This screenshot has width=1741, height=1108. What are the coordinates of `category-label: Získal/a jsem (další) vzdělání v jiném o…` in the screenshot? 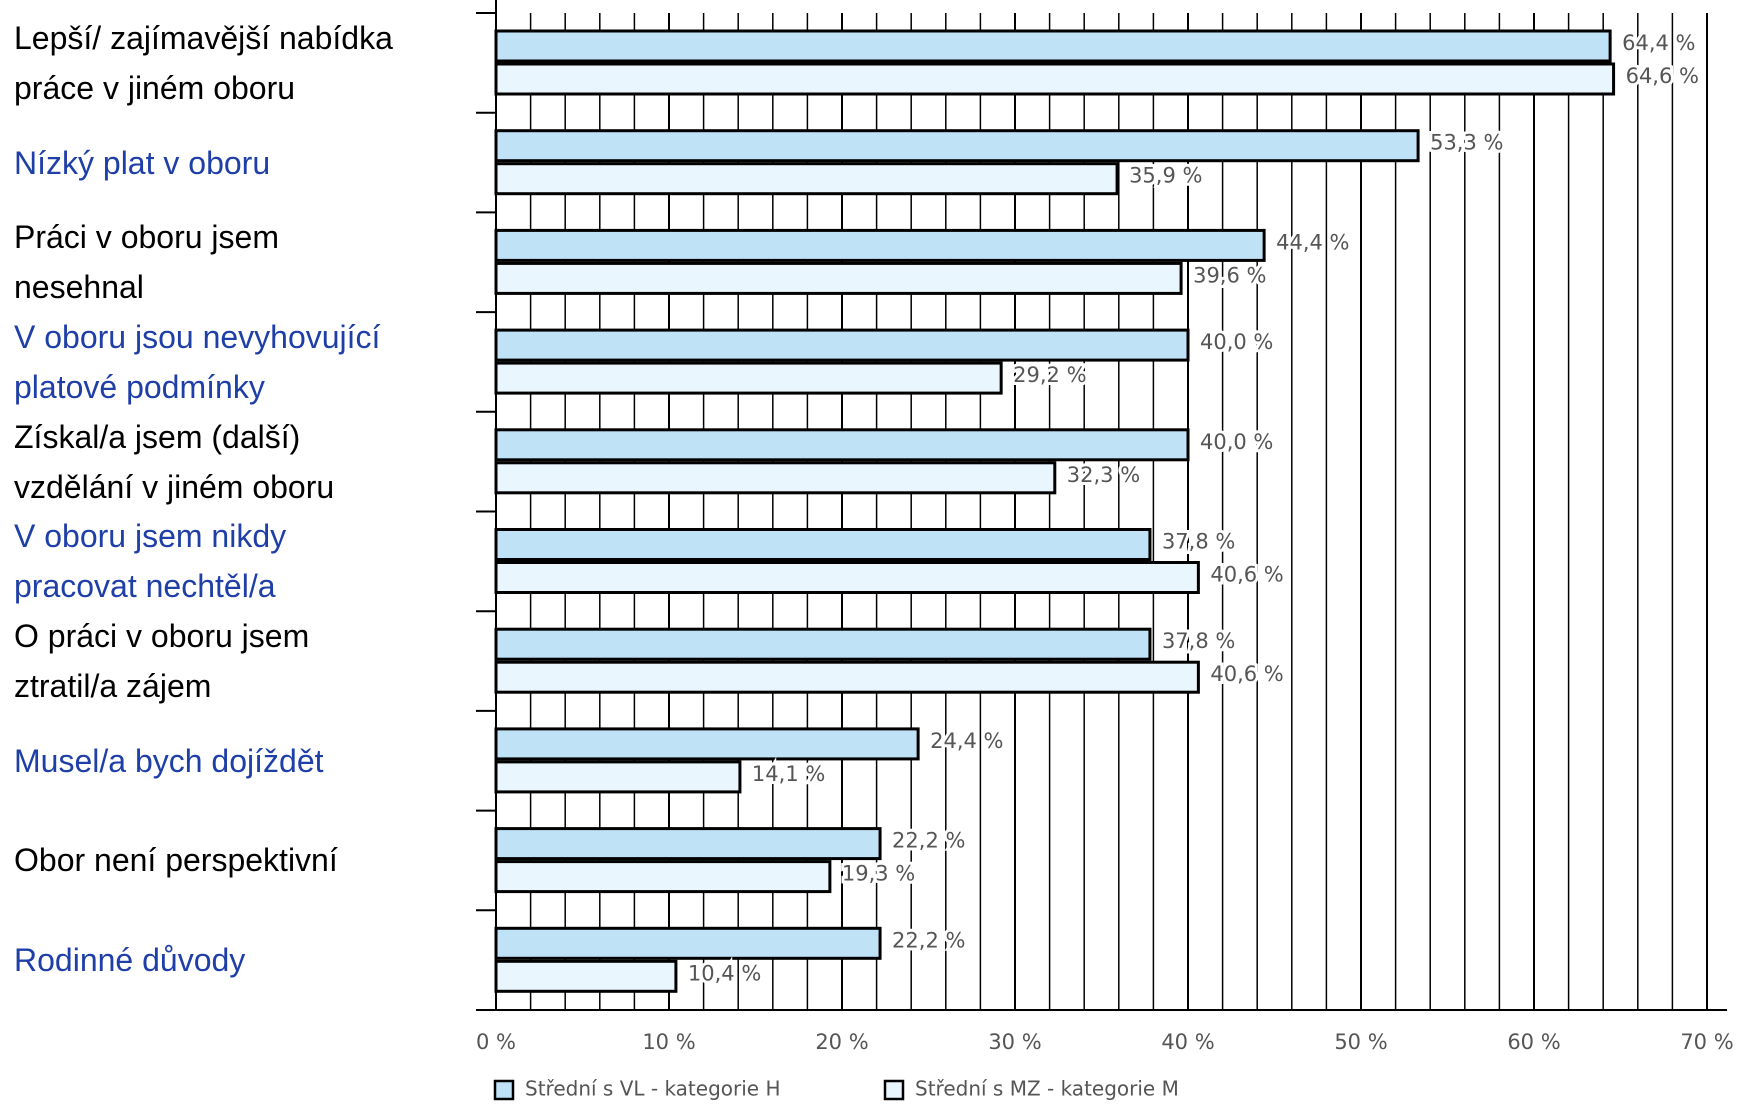 It's located at (174, 461).